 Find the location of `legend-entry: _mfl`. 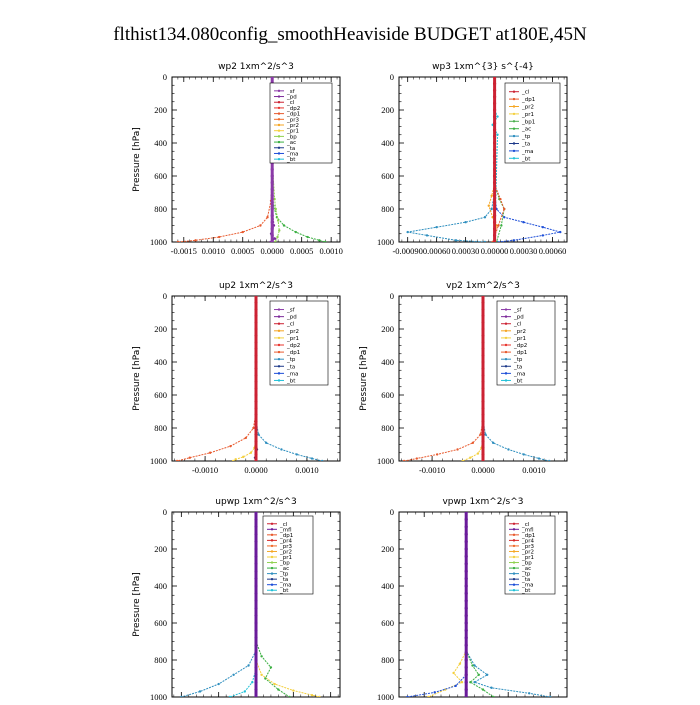

legend-entry: _mfl is located at coordinates (527, 530).